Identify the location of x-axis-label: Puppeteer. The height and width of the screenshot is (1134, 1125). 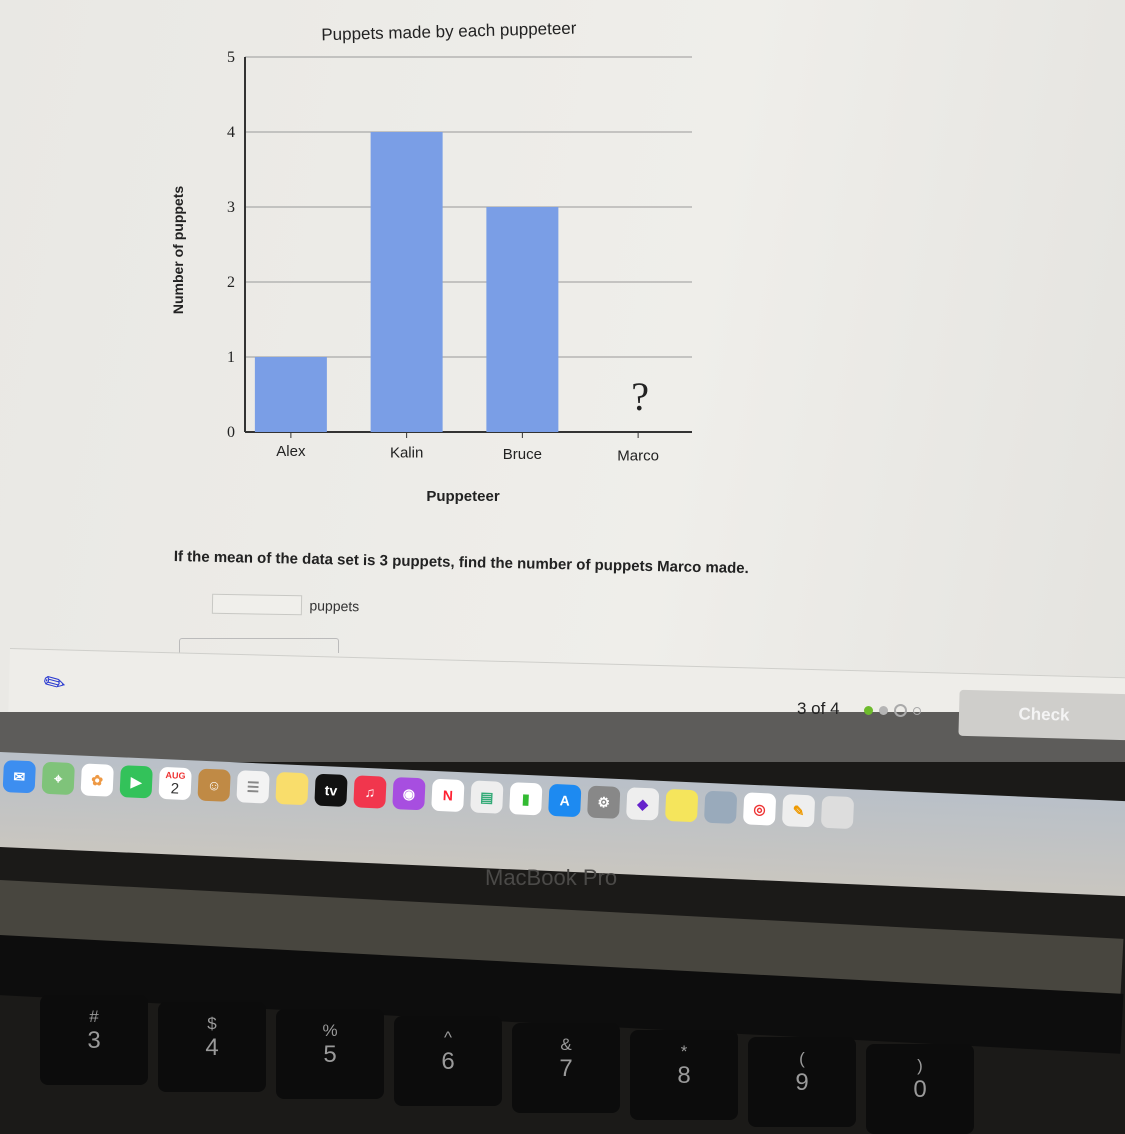
(463, 496).